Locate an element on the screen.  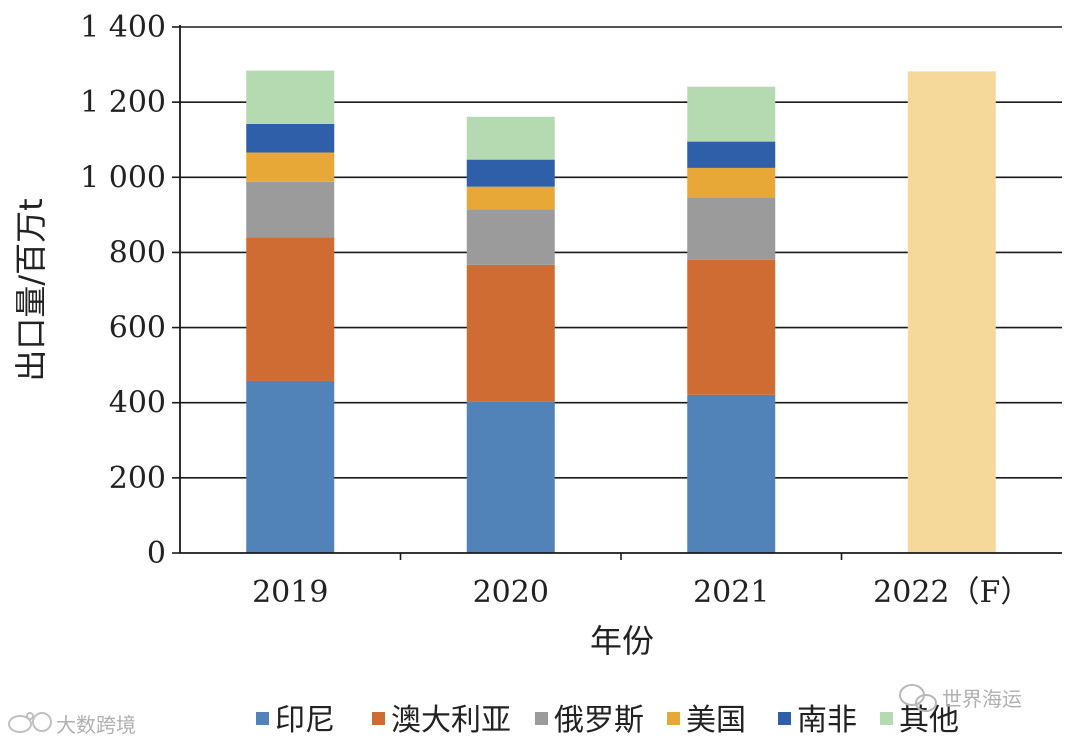
watermark-right-text: 世界海运 is located at coordinates (982, 699).